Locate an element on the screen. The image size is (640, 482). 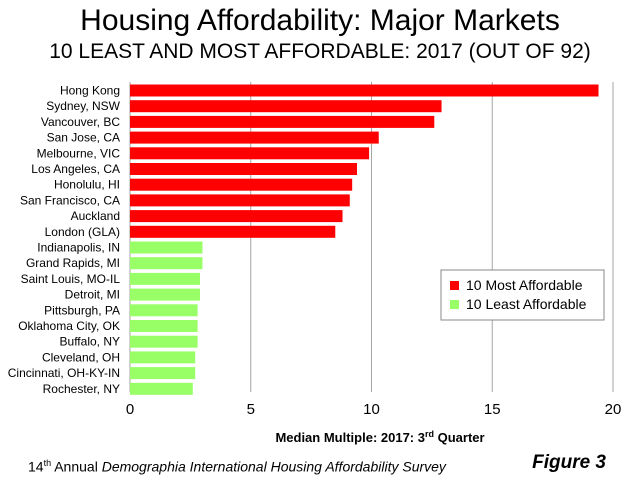
category-label: Honolulu, HI is located at coordinates (87, 185).